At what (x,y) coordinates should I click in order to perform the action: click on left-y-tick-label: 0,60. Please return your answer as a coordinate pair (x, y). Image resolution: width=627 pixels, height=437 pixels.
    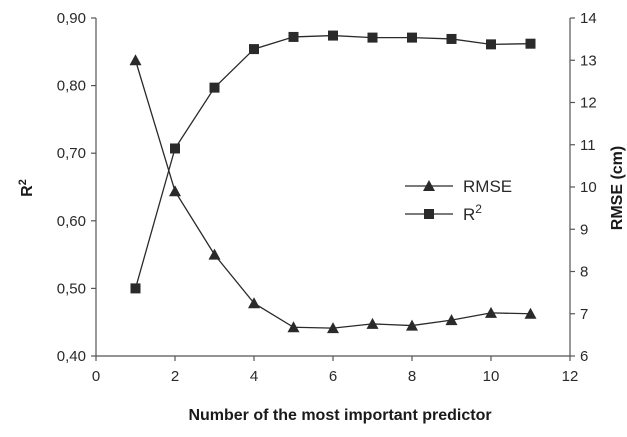
    Looking at the image, I should click on (71, 221).